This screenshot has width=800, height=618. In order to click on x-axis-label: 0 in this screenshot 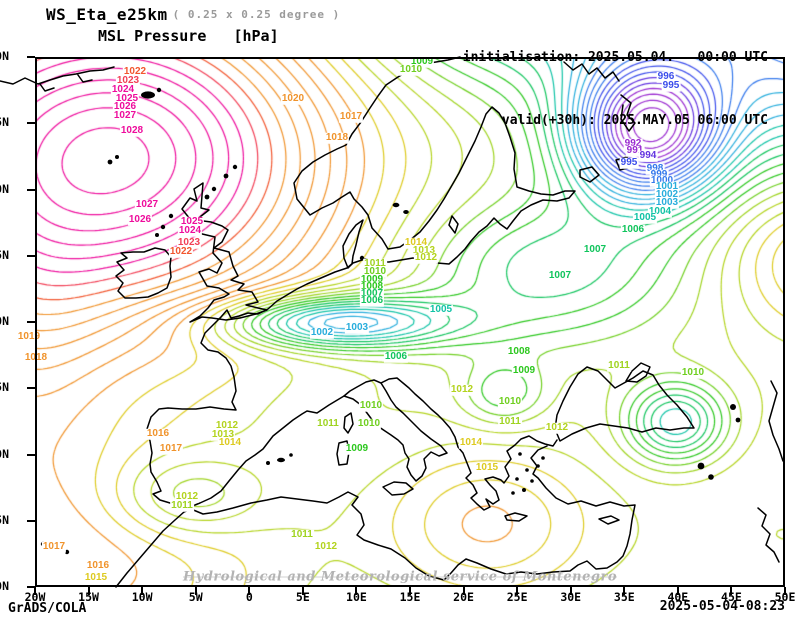, I will do `click(249, 597)`.